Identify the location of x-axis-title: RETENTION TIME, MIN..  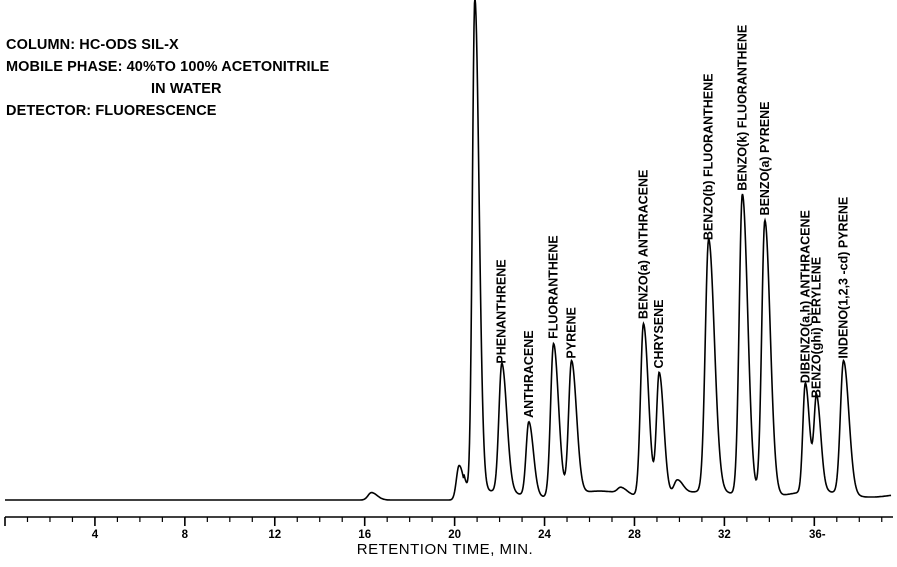
(445, 549).